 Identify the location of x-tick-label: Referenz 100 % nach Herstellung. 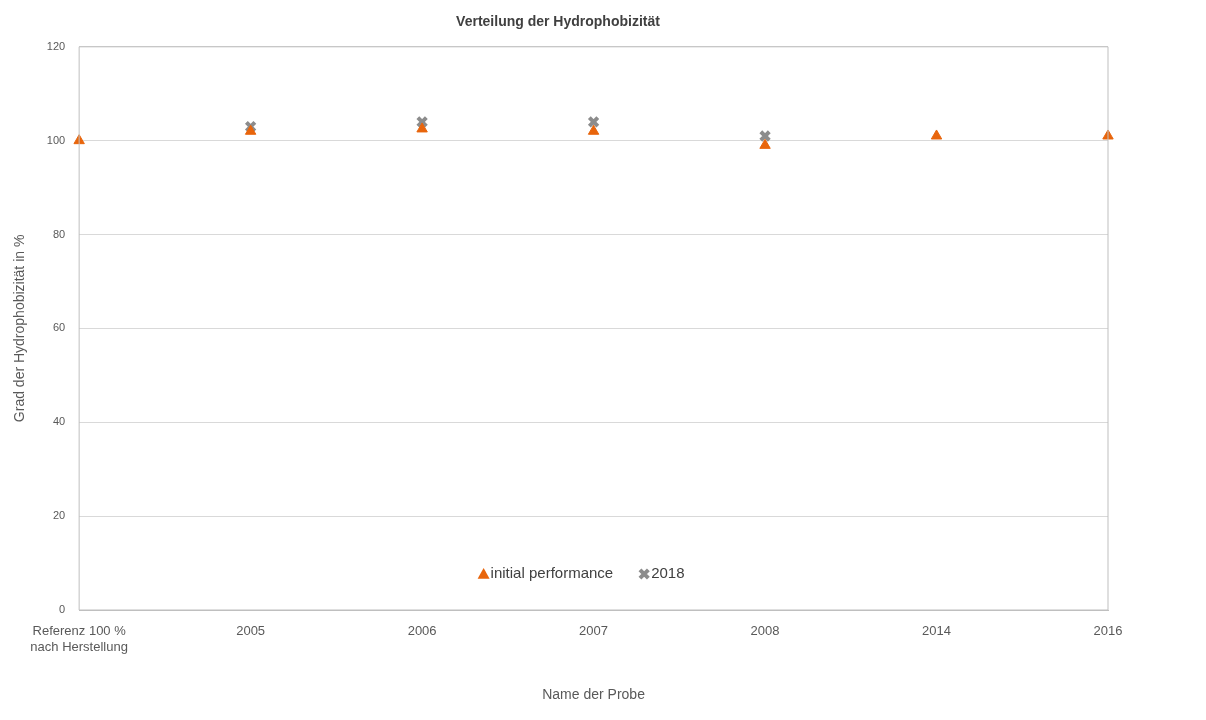
(79, 638).